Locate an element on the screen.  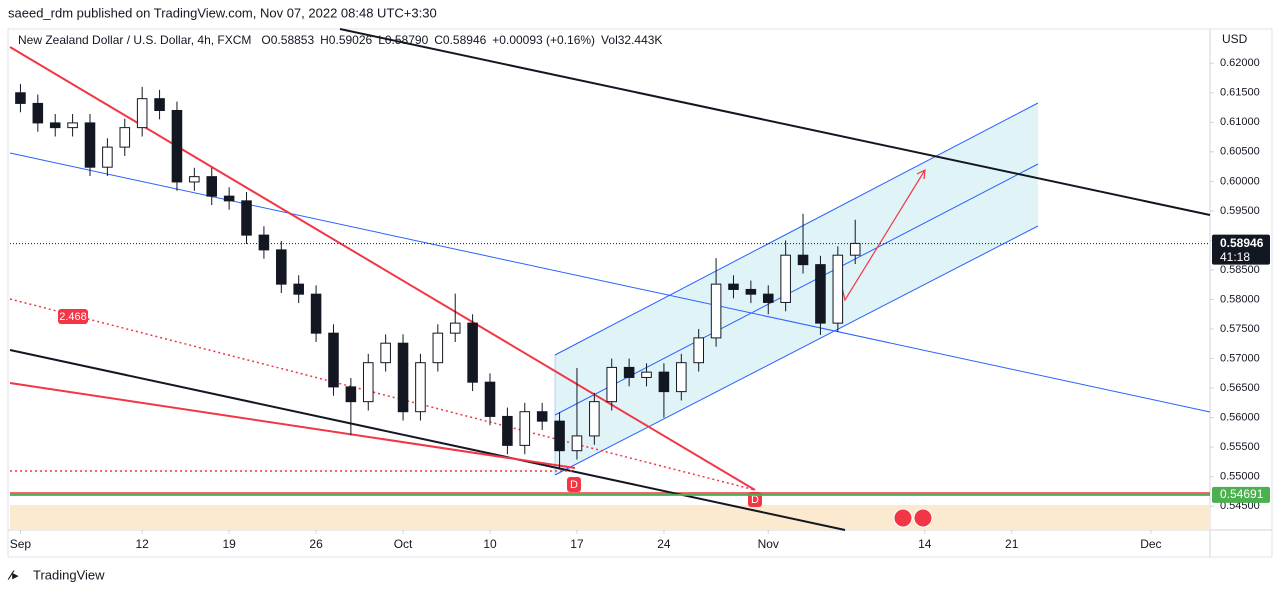
y-tick-label: 0.62000 is located at coordinates (1240, 63).